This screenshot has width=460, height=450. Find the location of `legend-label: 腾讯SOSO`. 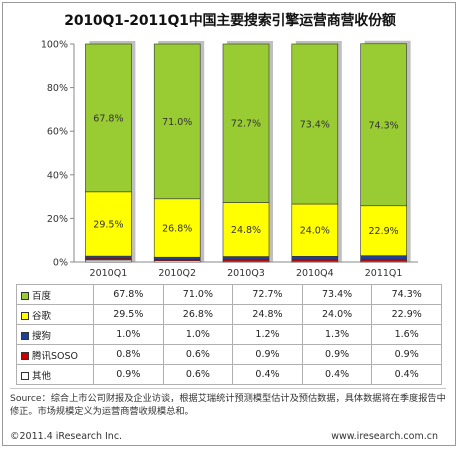

legend-label: 腾讯SOSO is located at coordinates (55, 356).